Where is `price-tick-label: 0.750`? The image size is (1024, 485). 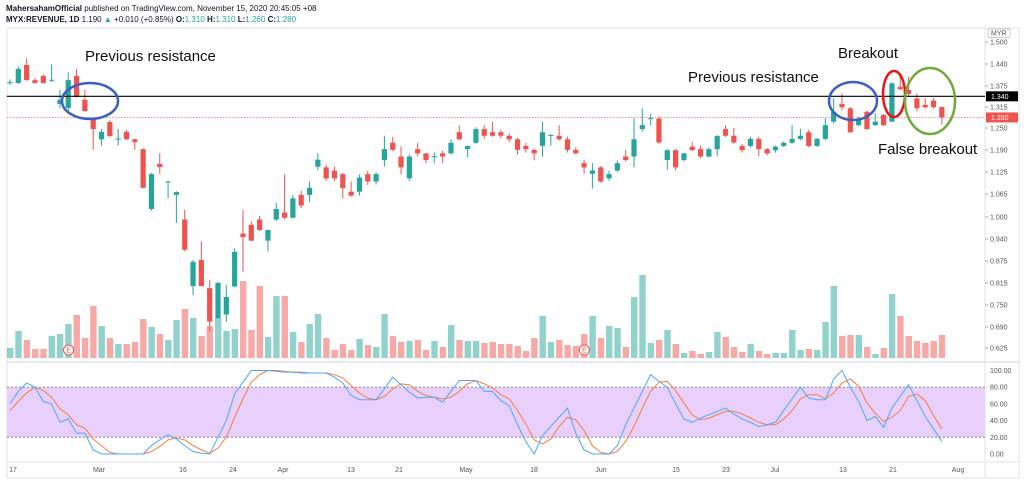 price-tick-label: 0.750 is located at coordinates (999, 306).